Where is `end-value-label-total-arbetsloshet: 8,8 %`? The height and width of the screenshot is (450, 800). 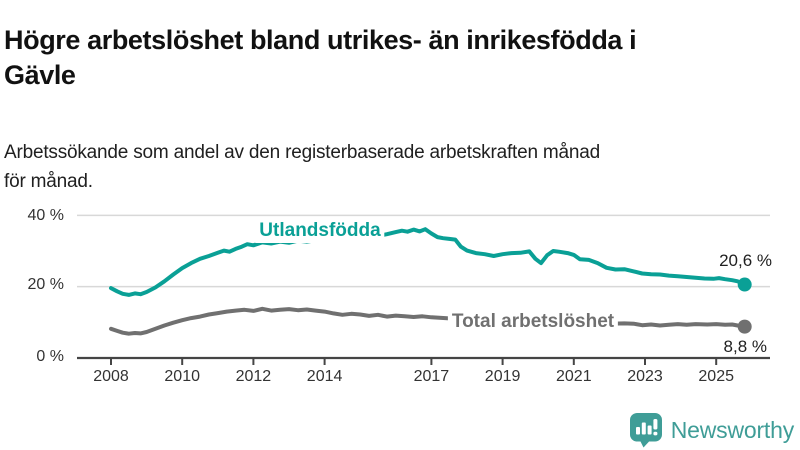 end-value-label-total-arbetsloshet: 8,8 % is located at coordinates (745, 346).